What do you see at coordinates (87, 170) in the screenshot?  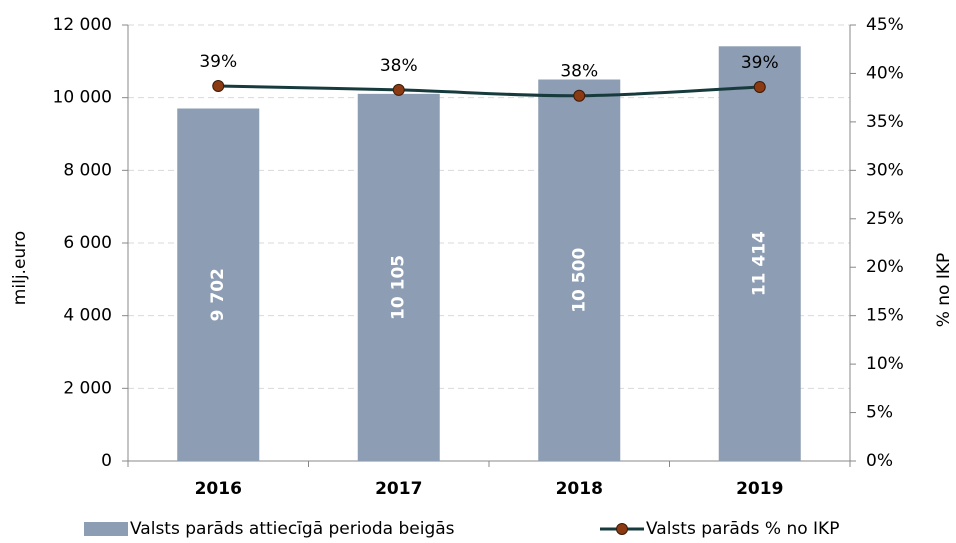 I see `y-tick-label: 8 000` at bounding box center [87, 170].